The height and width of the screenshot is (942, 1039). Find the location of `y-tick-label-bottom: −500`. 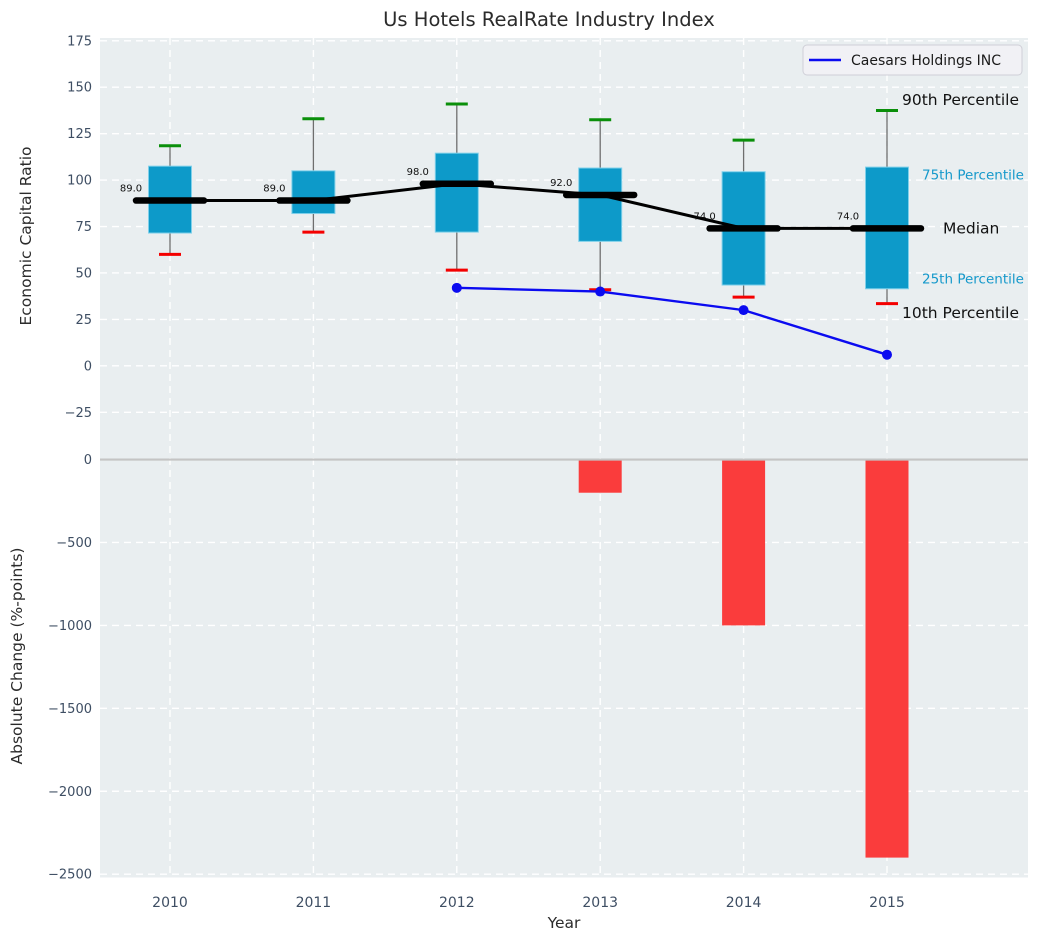

y-tick-label-bottom: −500 is located at coordinates (74, 543).